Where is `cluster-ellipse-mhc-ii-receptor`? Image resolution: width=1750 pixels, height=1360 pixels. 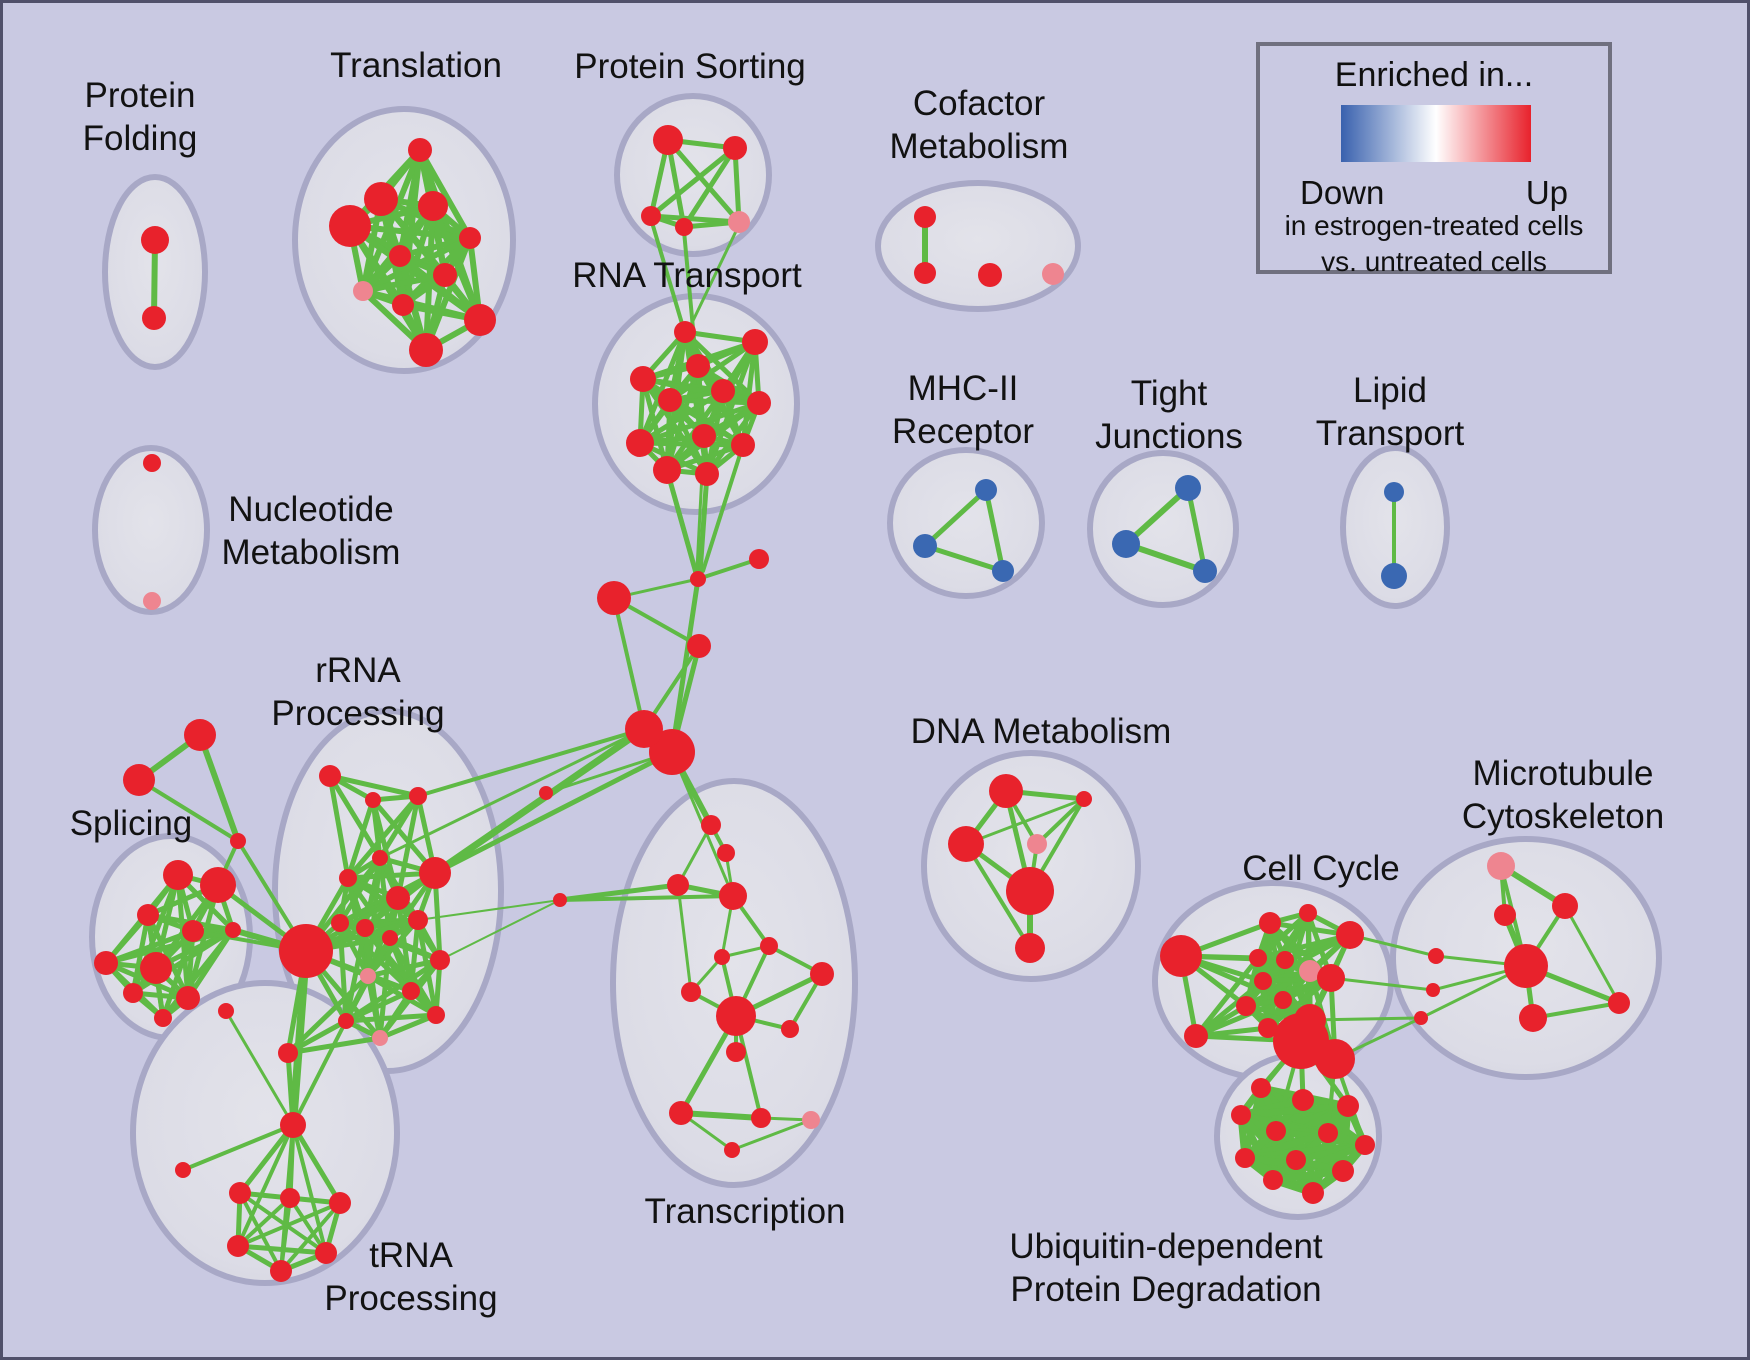
cluster-ellipse-mhc-ii-receptor is located at coordinates (966, 523).